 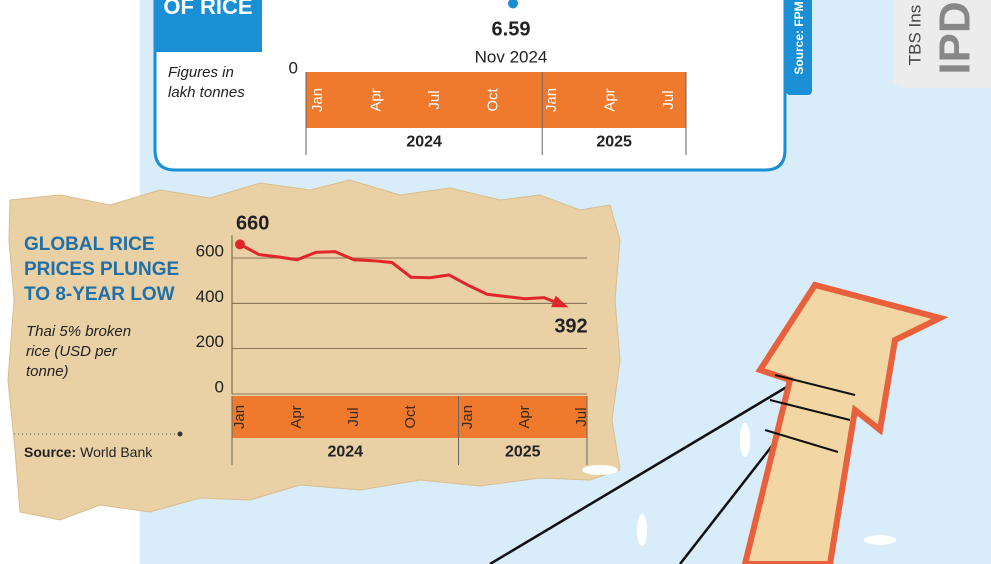 I want to click on source: Source: World Bank, so click(x=88, y=452).